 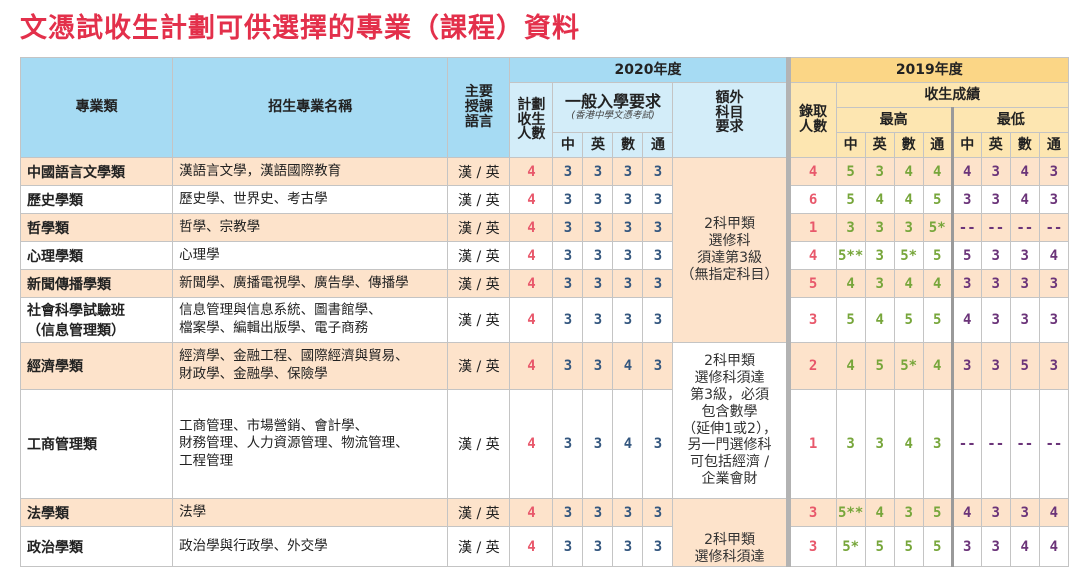 I want to click on header-scores: 收生成績, so click(x=952, y=95).